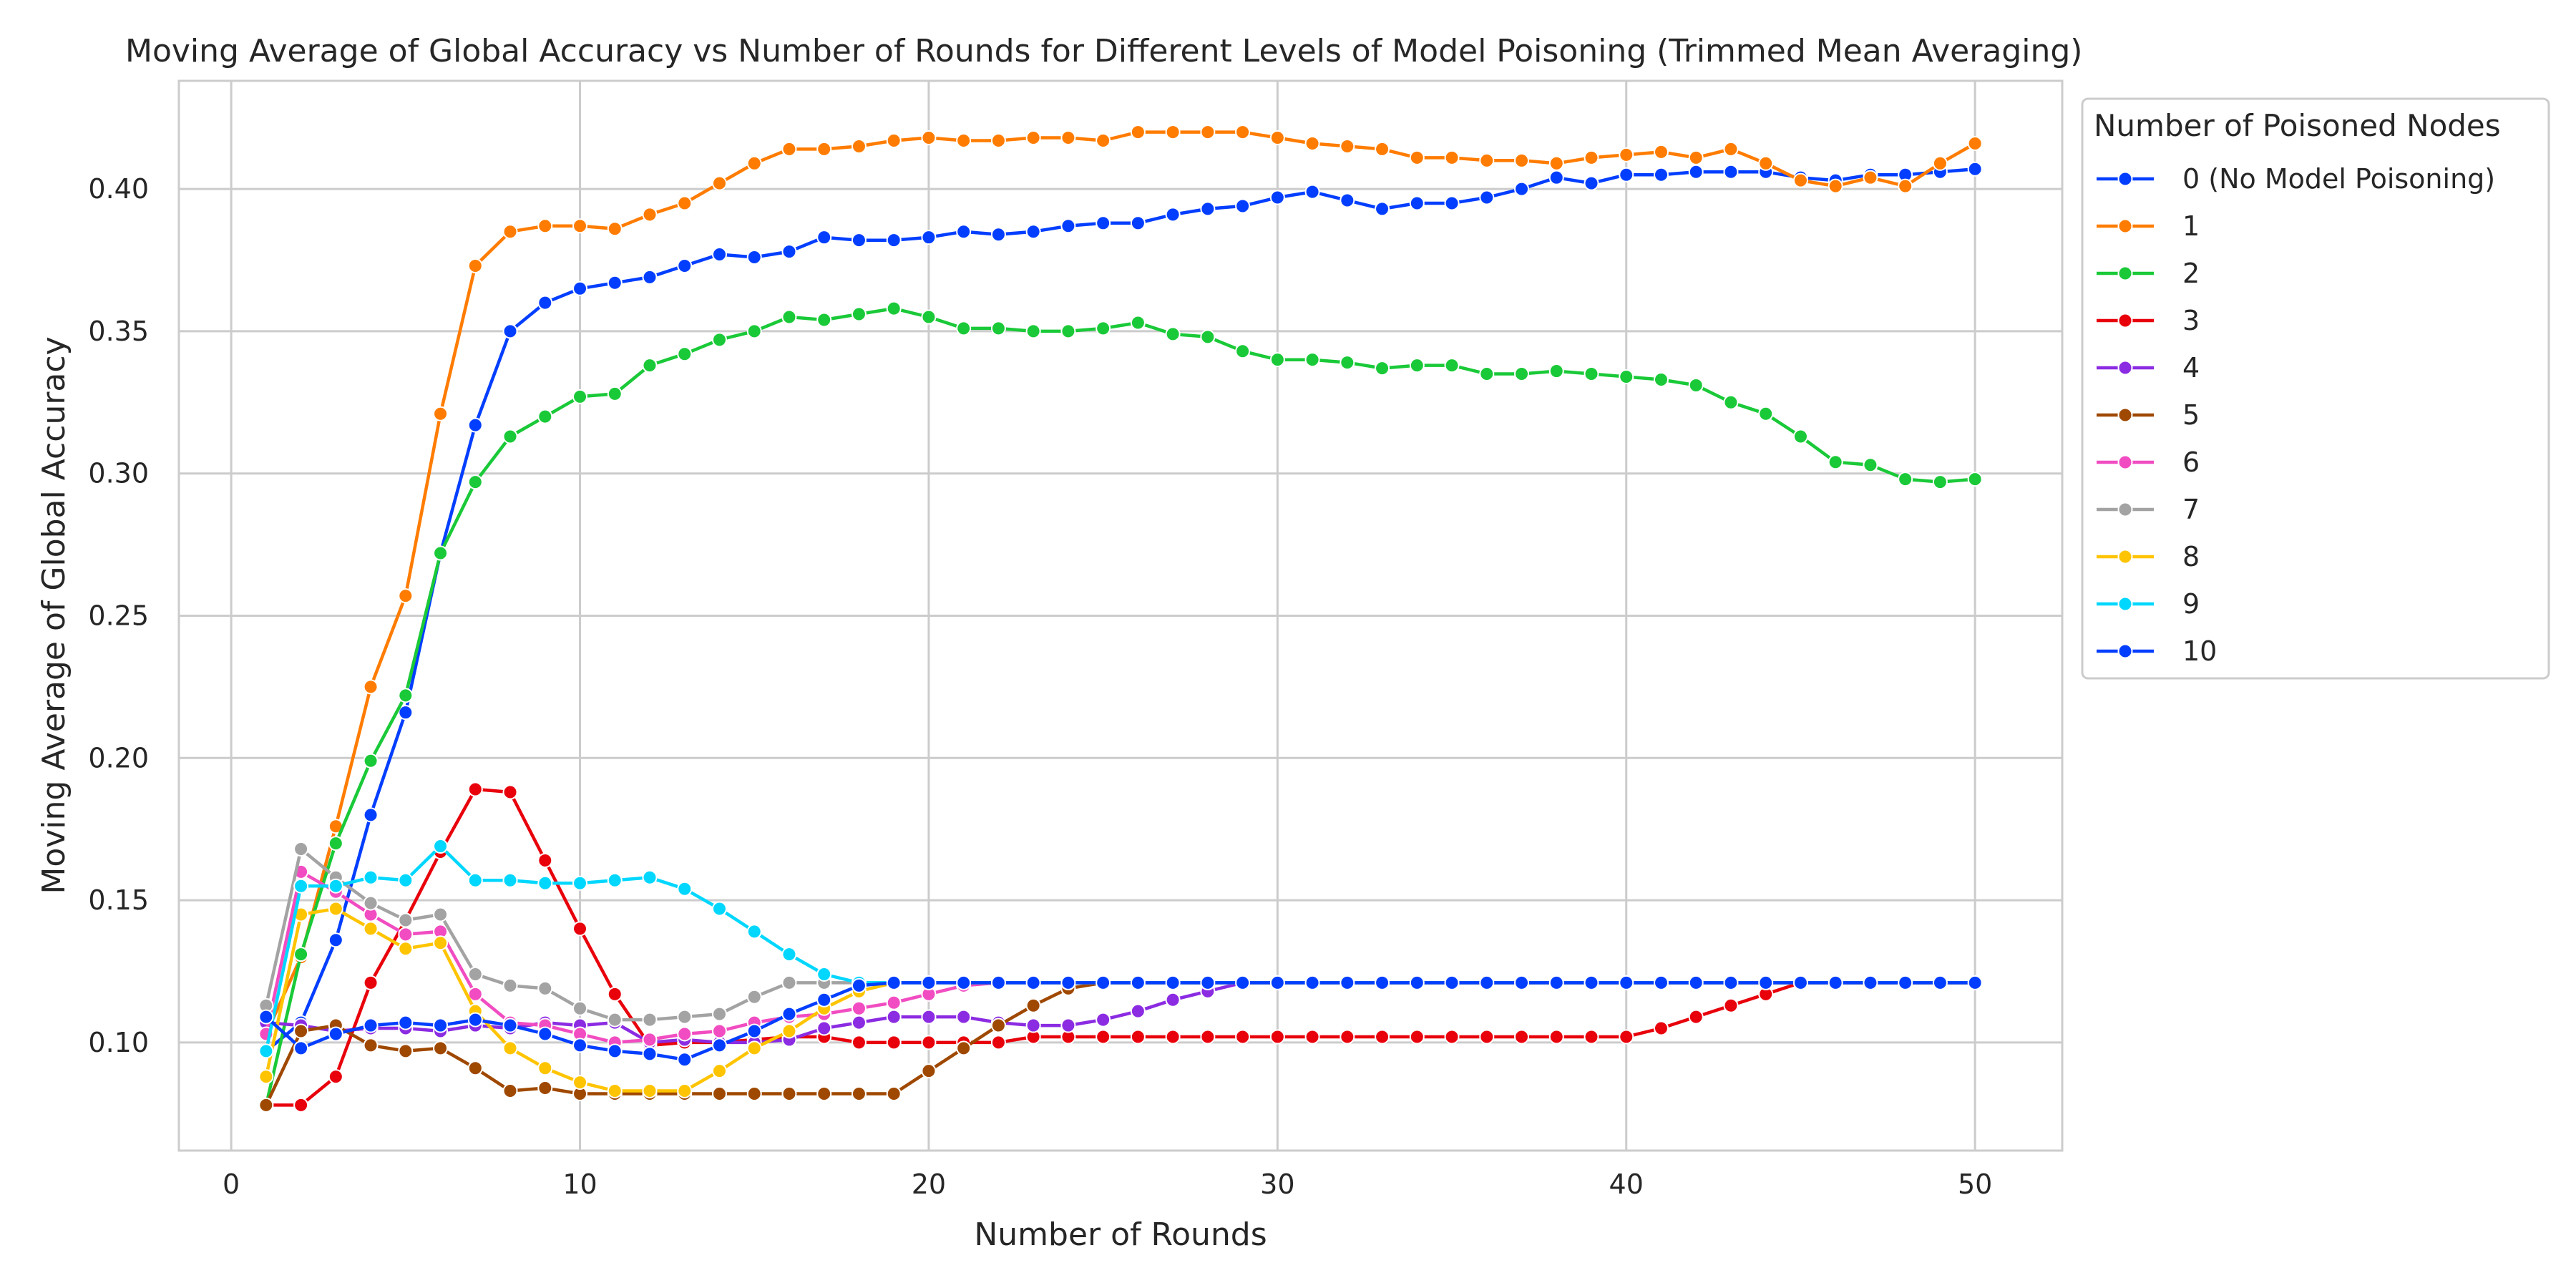  I want to click on legend-label: 3, so click(2191, 320).